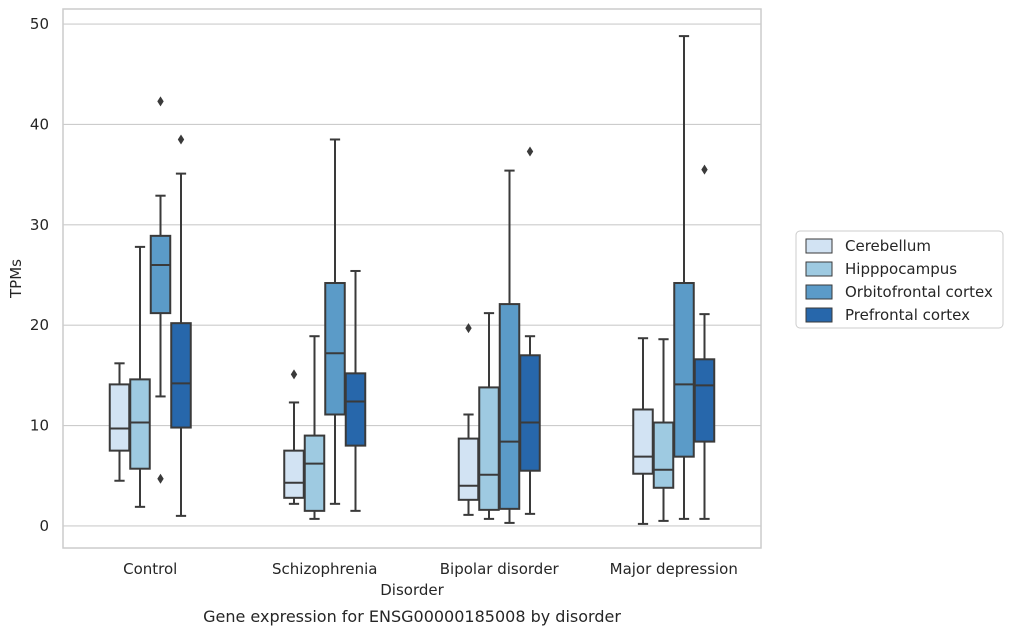 The width and height of the screenshot is (1013, 634). What do you see at coordinates (150, 569) in the screenshot?
I see `x-tick-label: Control` at bounding box center [150, 569].